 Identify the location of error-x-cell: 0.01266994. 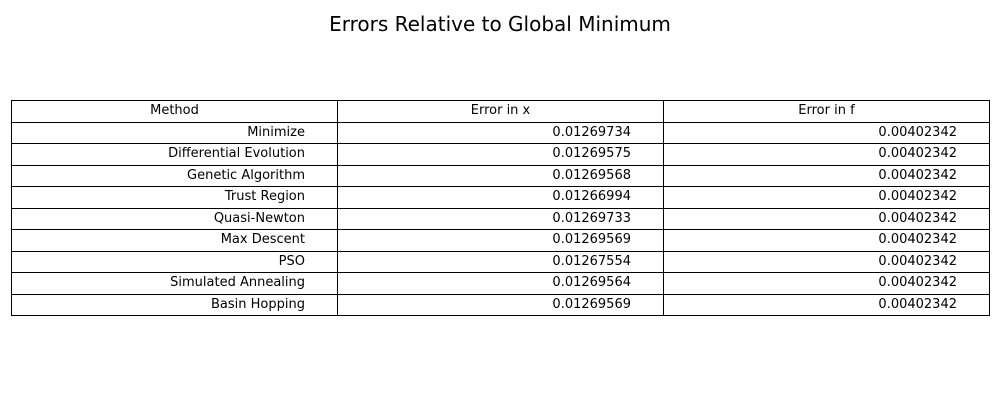
(500, 197).